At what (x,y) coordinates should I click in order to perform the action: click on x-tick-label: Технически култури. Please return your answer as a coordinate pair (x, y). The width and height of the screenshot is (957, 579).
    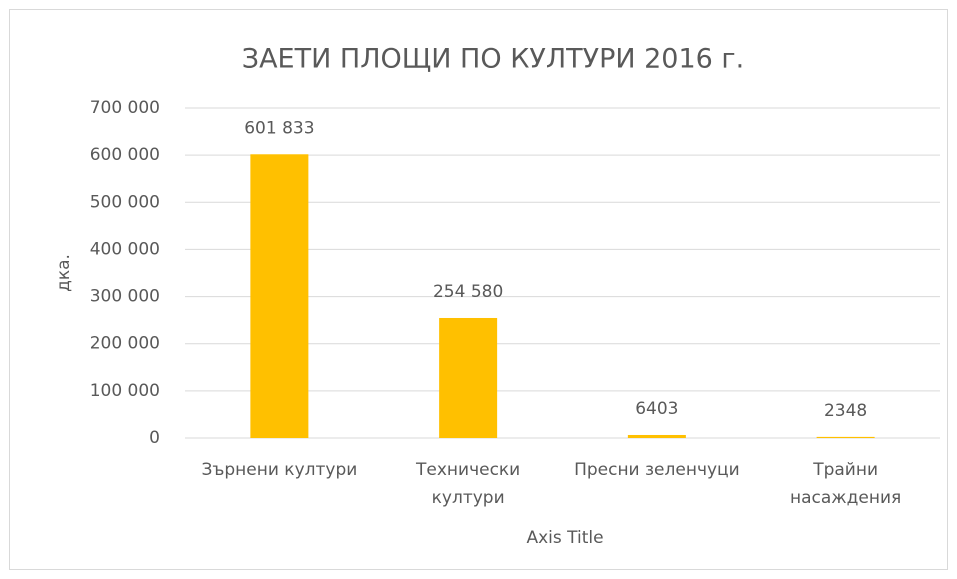
    Looking at the image, I should click on (468, 484).